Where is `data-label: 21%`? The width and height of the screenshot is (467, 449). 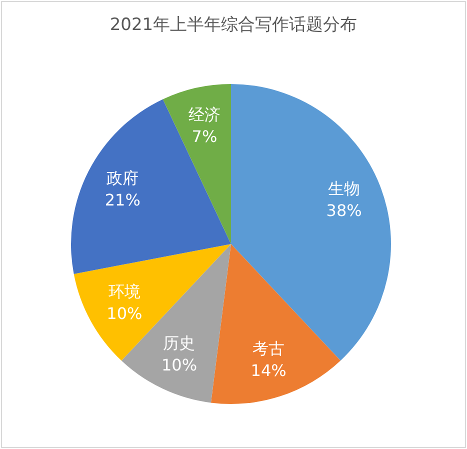 data-label: 21% is located at coordinates (122, 200).